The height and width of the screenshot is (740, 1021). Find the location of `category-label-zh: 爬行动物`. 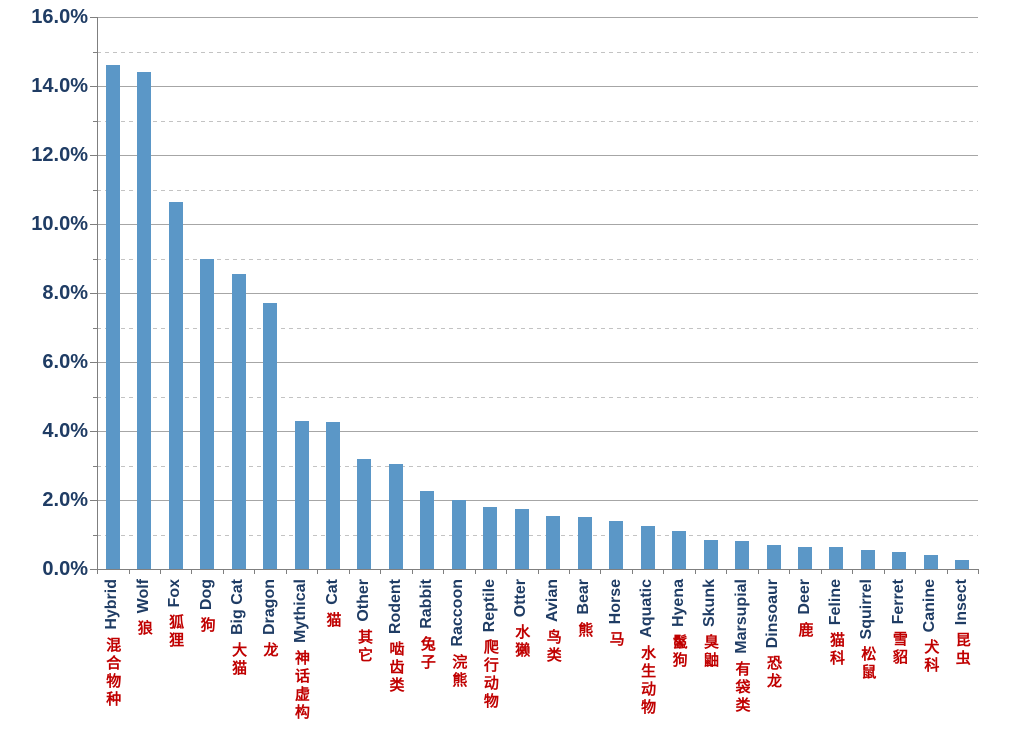

category-label-zh: 爬行动物 is located at coordinates (490, 675).